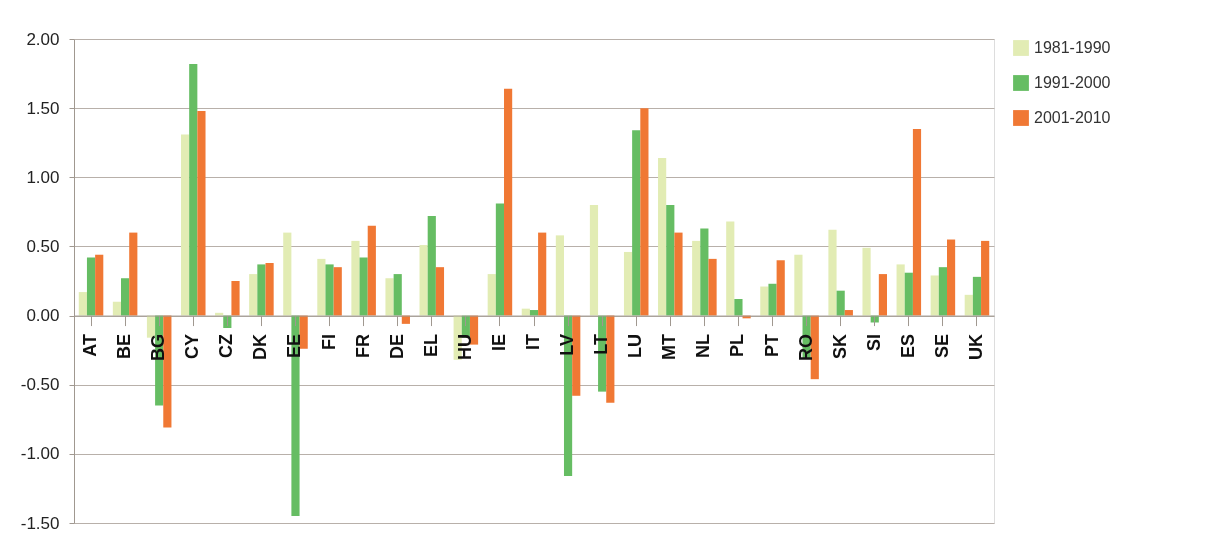  What do you see at coordinates (430, 346) in the screenshot?
I see `x-tick-label: EL` at bounding box center [430, 346].